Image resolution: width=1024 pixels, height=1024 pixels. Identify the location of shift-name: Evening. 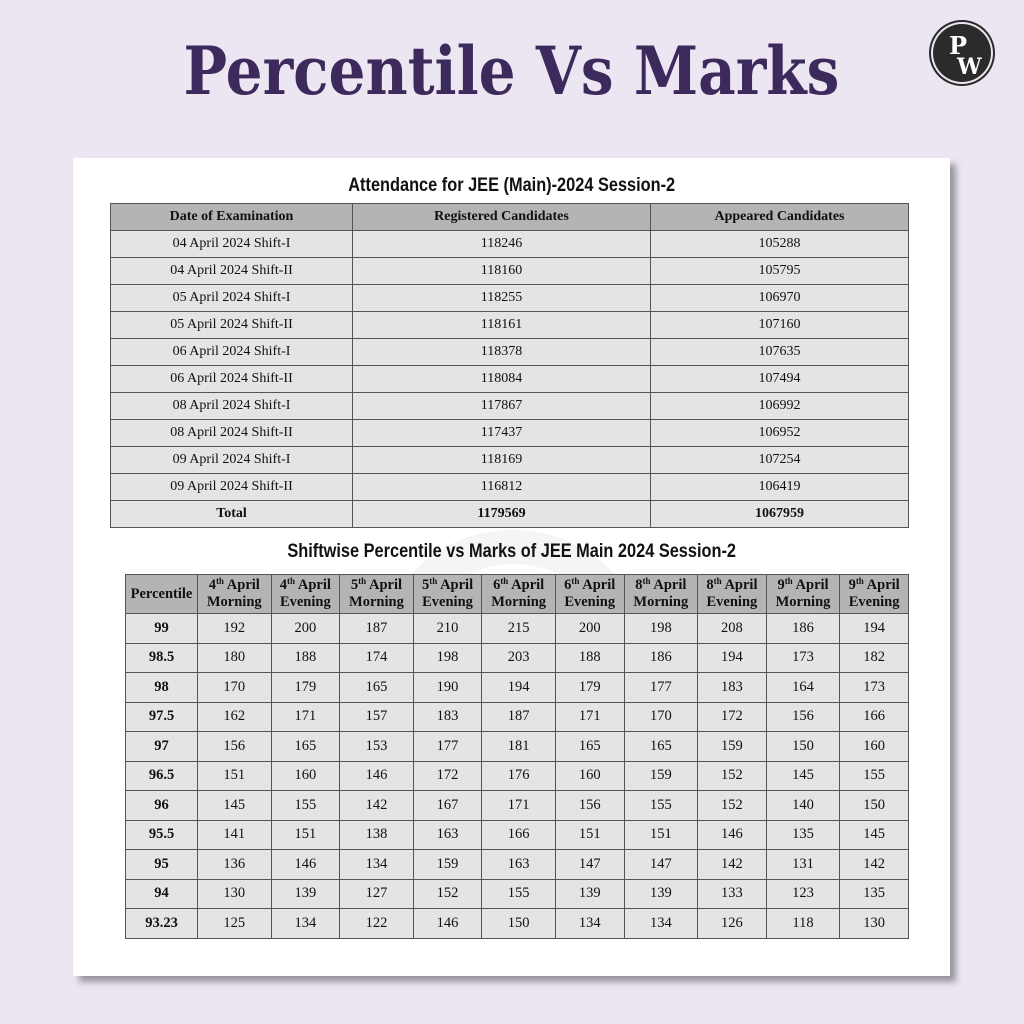
(874, 602).